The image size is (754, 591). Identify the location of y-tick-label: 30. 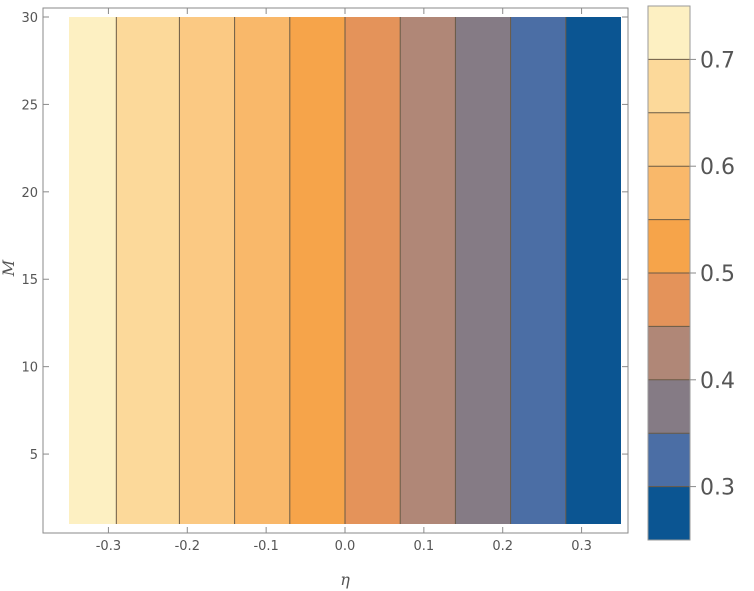
(29, 18).